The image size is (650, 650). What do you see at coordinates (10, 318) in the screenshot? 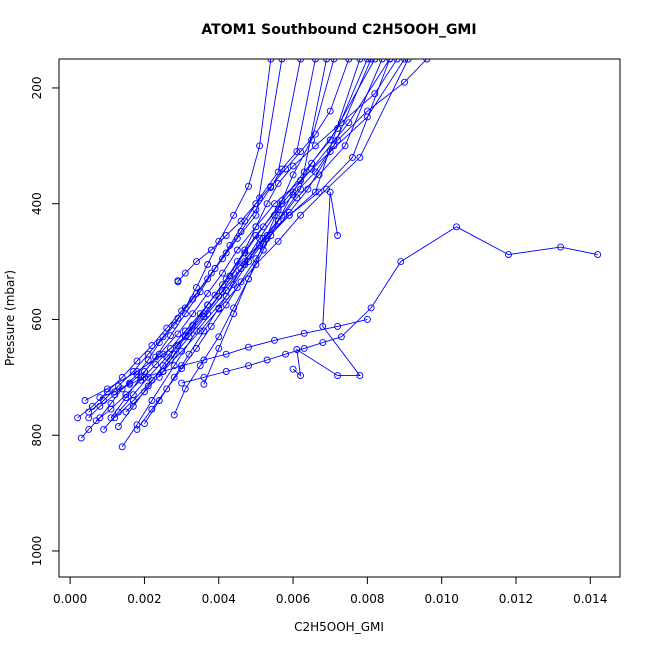
I see `y-axis-label: Pressure (mbar)` at bounding box center [10, 318].